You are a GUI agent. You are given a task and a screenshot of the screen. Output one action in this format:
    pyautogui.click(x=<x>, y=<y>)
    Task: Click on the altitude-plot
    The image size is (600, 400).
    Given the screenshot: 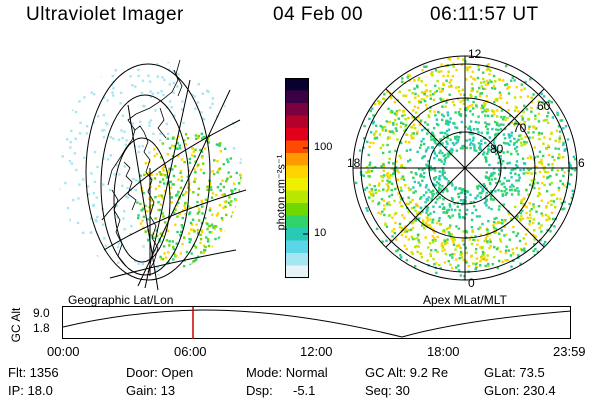 What is the action you would take?
    pyautogui.click(x=317, y=322)
    